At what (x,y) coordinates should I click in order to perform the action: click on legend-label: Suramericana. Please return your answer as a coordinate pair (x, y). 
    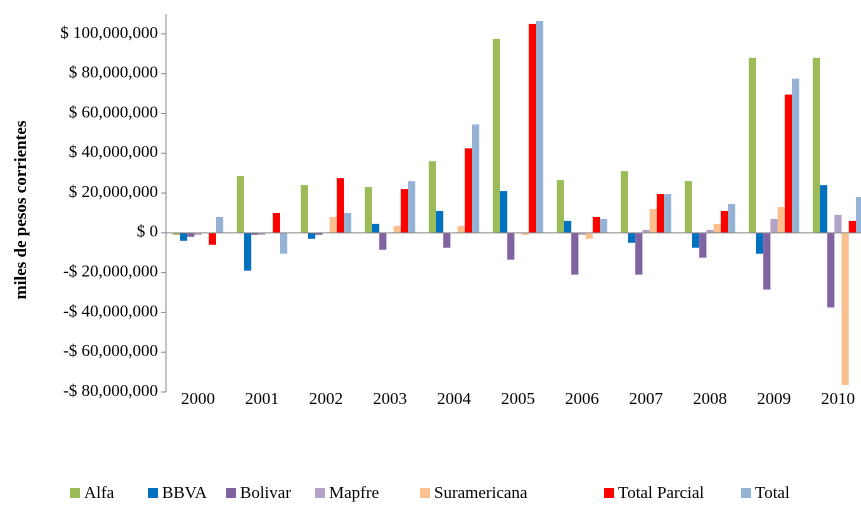
    Looking at the image, I should click on (481, 492).